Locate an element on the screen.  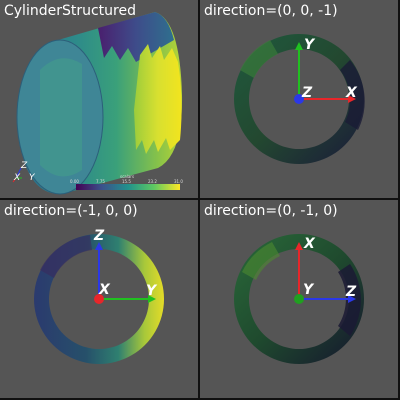
scalar-bar-ticks: 0.00 7.75 15.5 23.2 31.0 is located at coordinates (126, 181).